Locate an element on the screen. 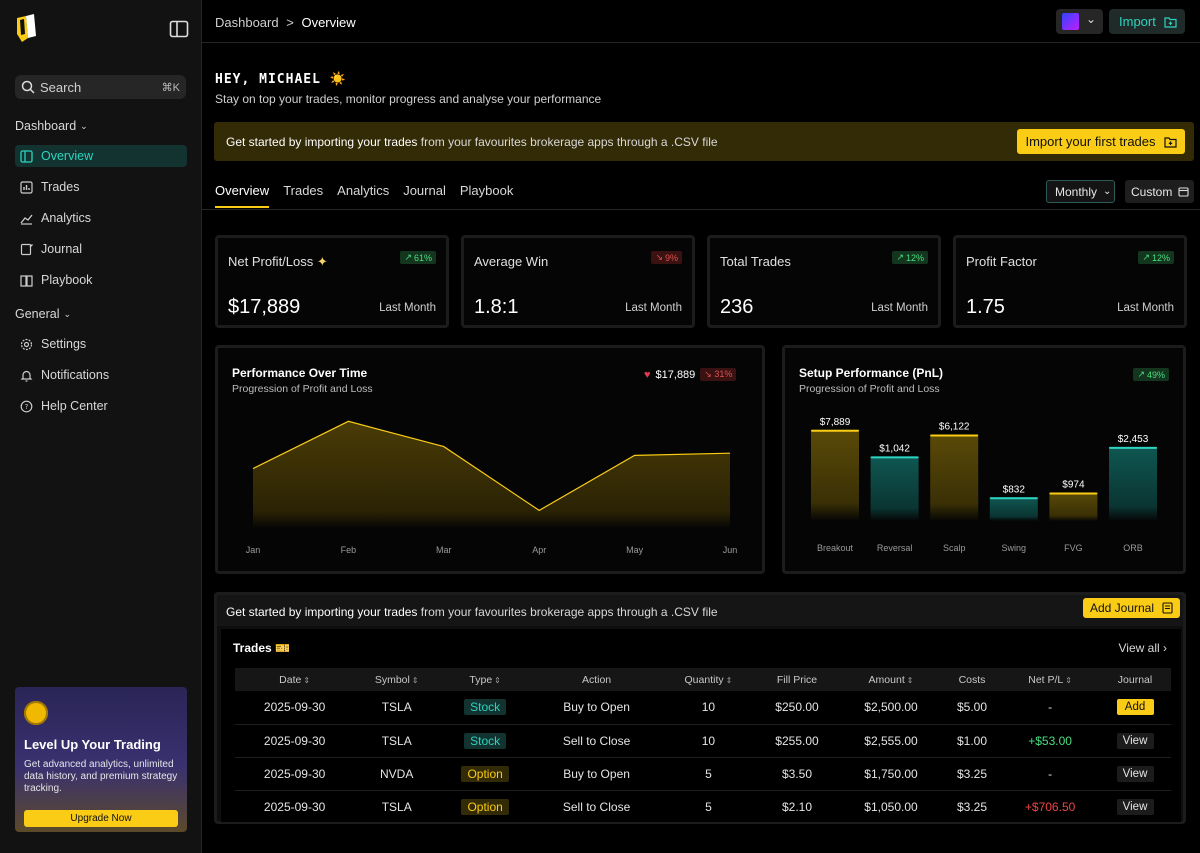 The height and width of the screenshot is (853, 1200). view-all-link: View all › is located at coordinates (1142, 648).